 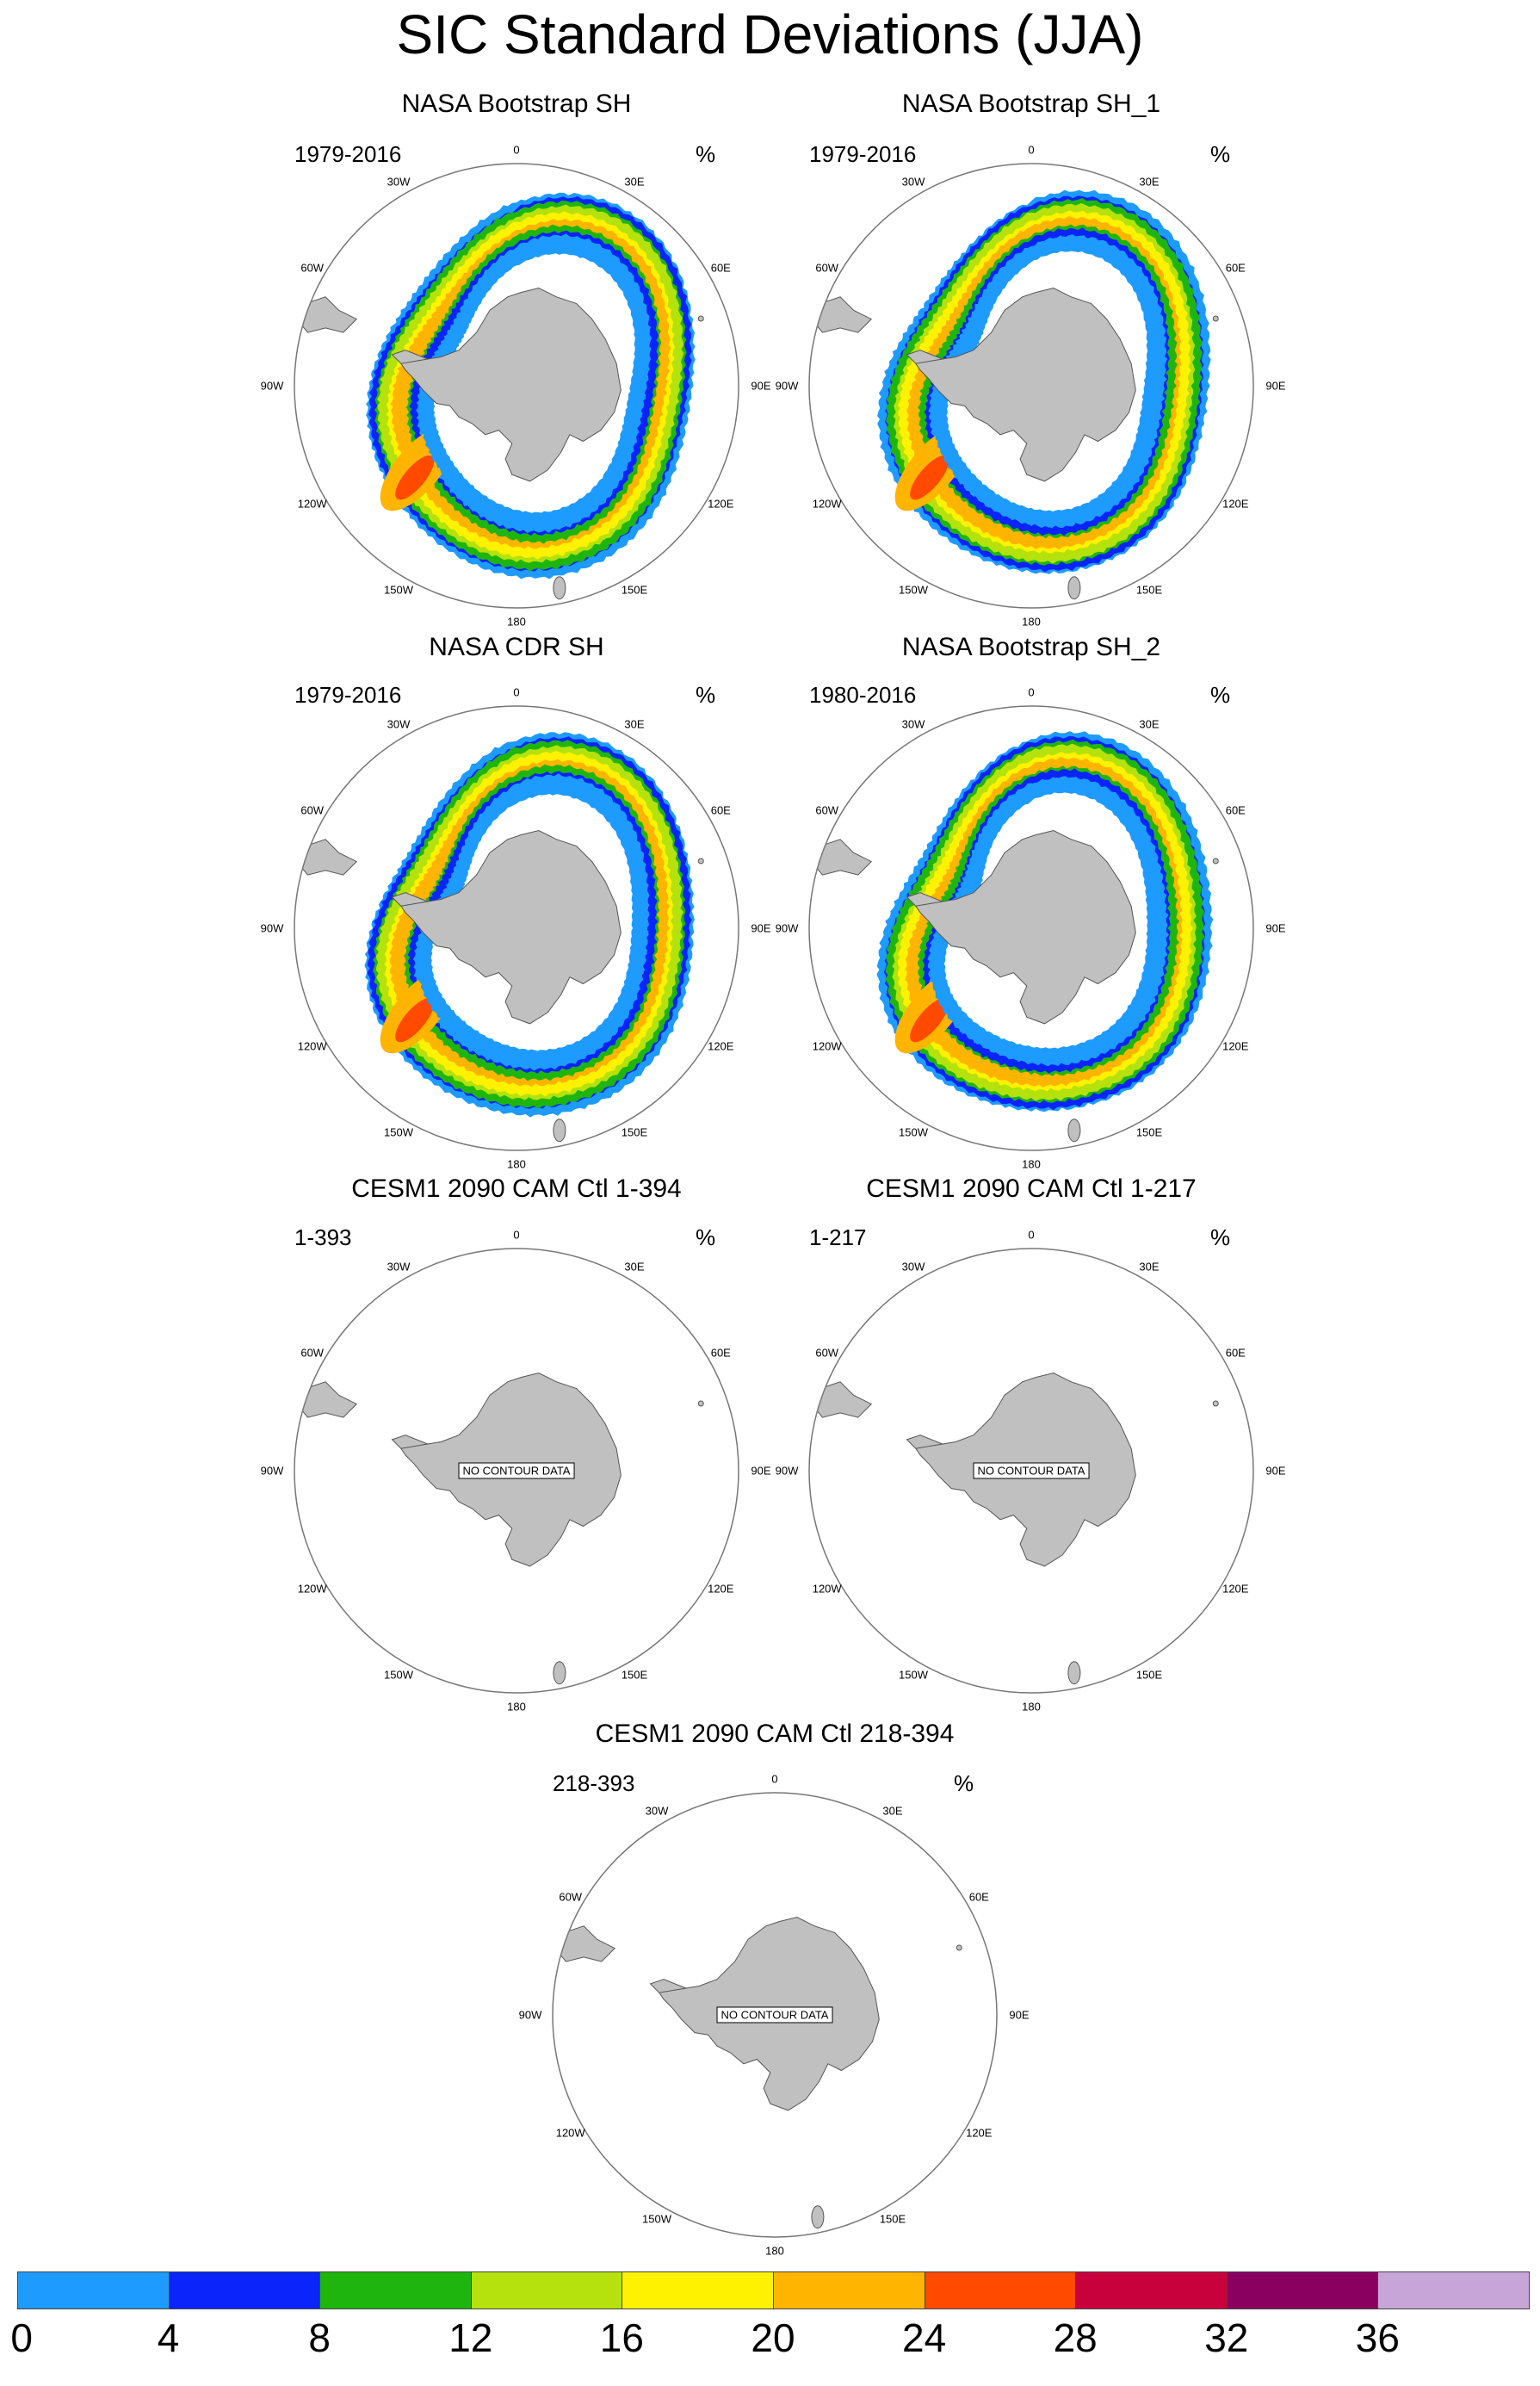 I want to click on panel-title: CESM1 2090 CAM Ctl 1-394, so click(x=516, y=1188).